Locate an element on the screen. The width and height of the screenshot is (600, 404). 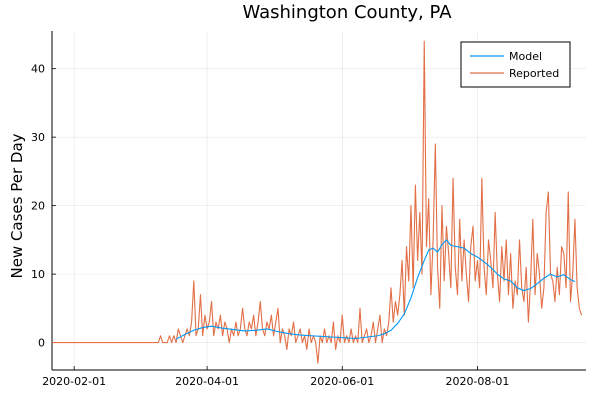
legend-box is located at coordinates (515, 64).